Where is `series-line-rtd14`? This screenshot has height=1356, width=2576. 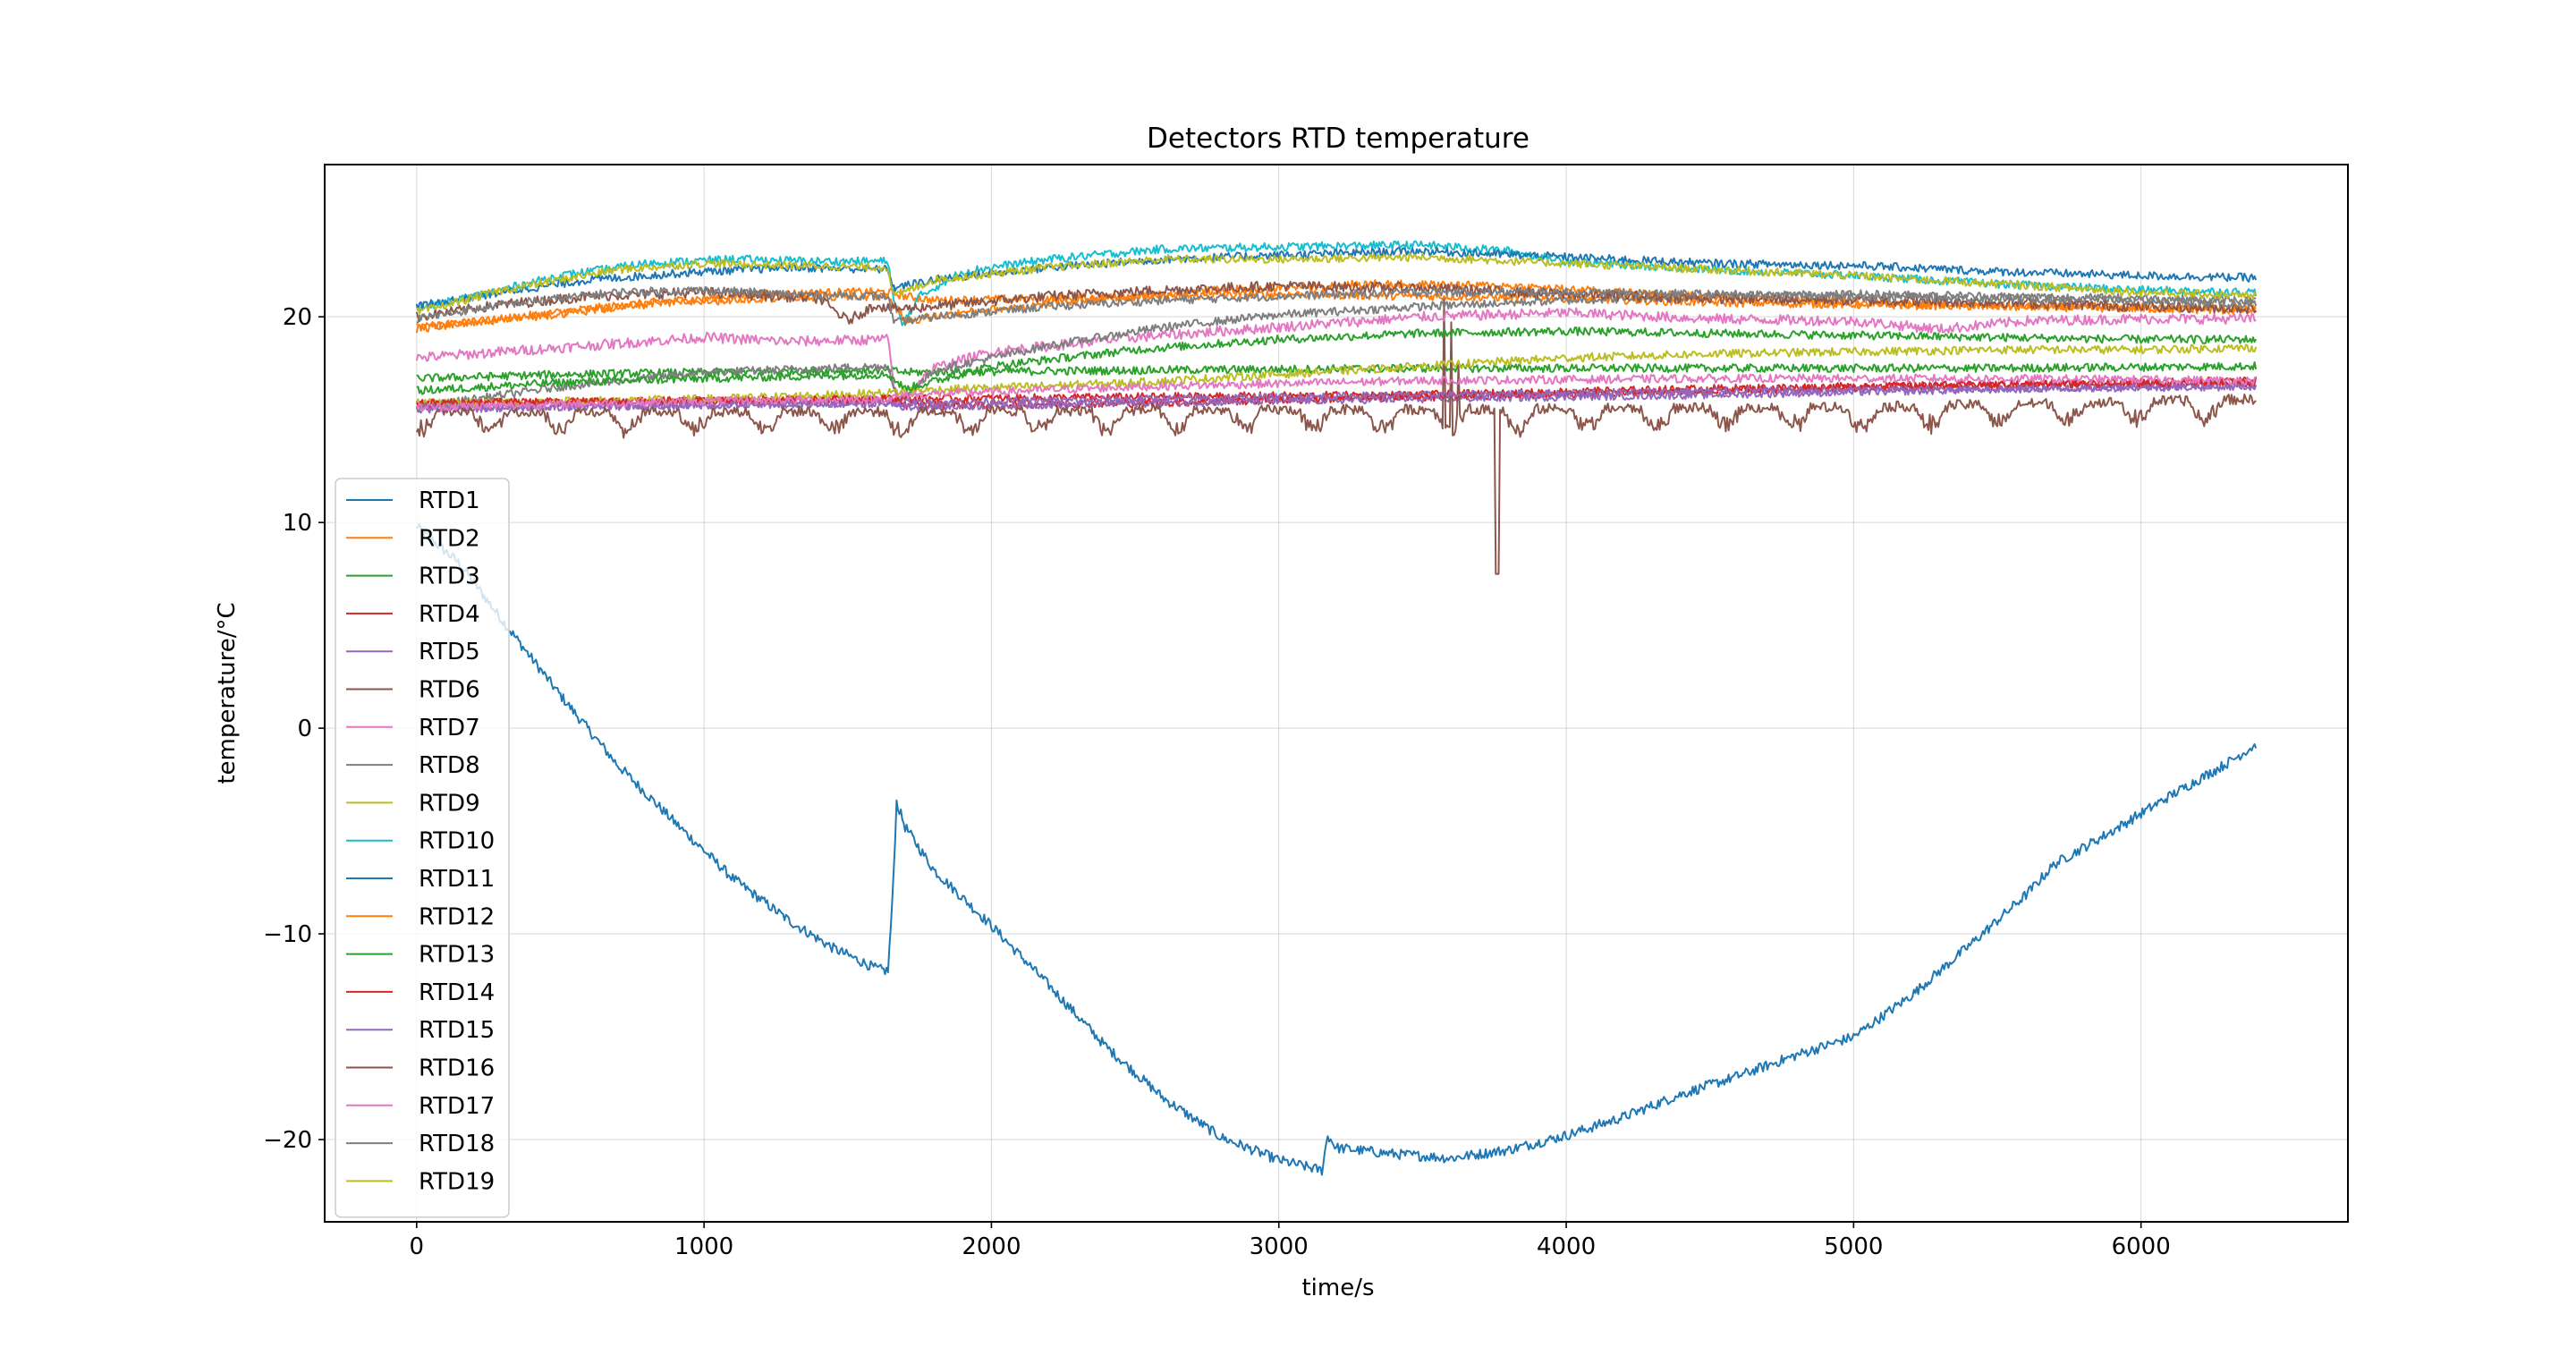 series-line-rtd14 is located at coordinates (1336, 393).